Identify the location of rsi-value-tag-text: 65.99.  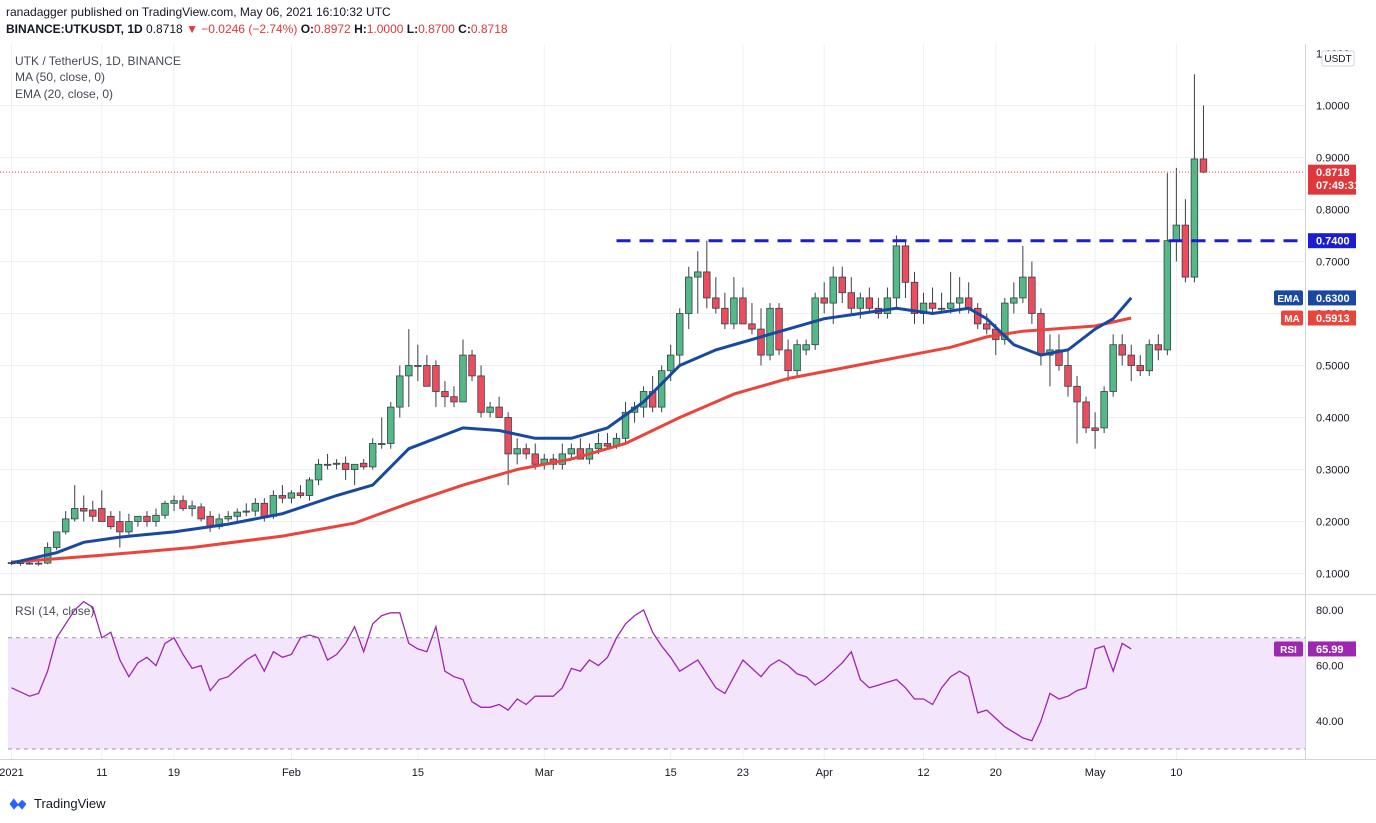
(1330, 650).